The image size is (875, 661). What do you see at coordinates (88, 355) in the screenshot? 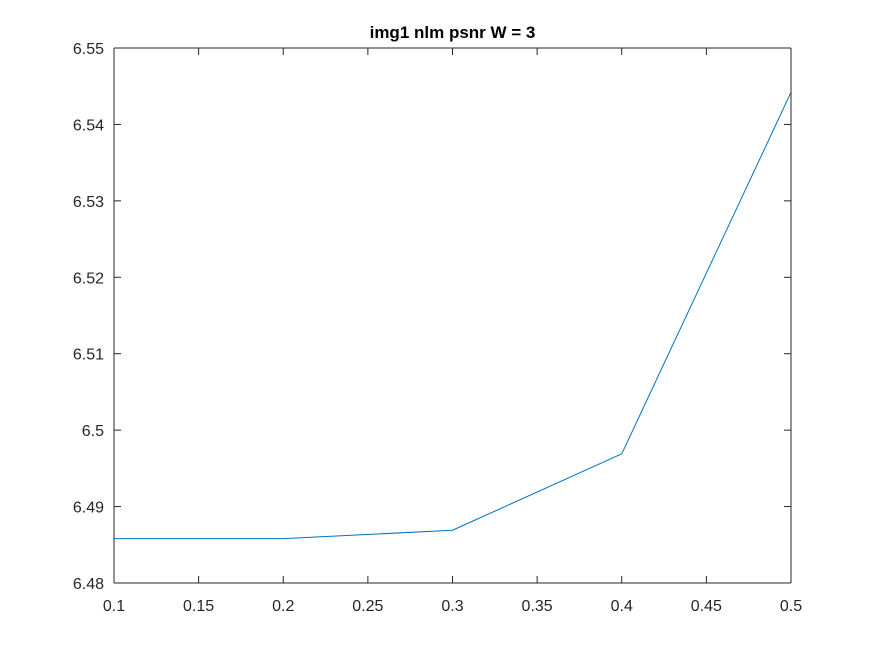
I see `y-tick-label: 6.51` at bounding box center [88, 355].